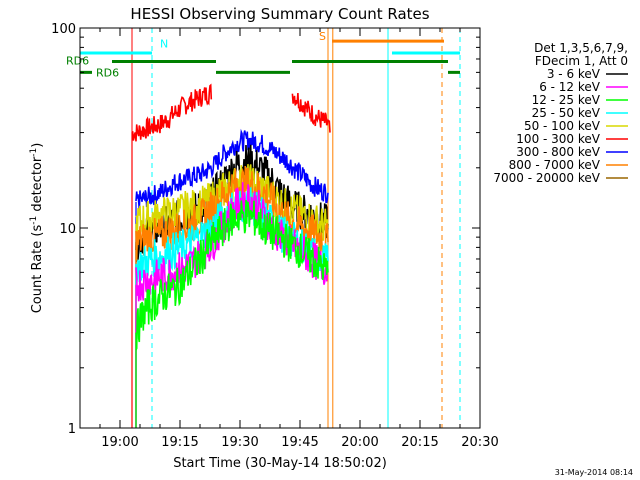 The width and height of the screenshot is (640, 480). Describe the element at coordinates (72, 429) in the screenshot. I see `y-tick-label: 1` at that location.